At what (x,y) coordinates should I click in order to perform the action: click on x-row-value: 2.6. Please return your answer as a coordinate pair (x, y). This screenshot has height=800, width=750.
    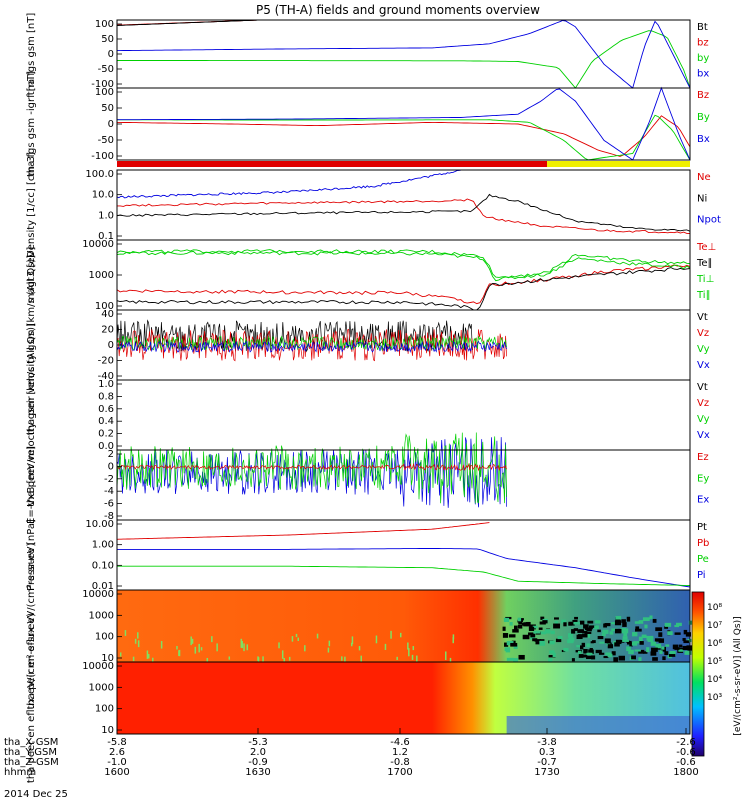
    Looking at the image, I should click on (117, 752).